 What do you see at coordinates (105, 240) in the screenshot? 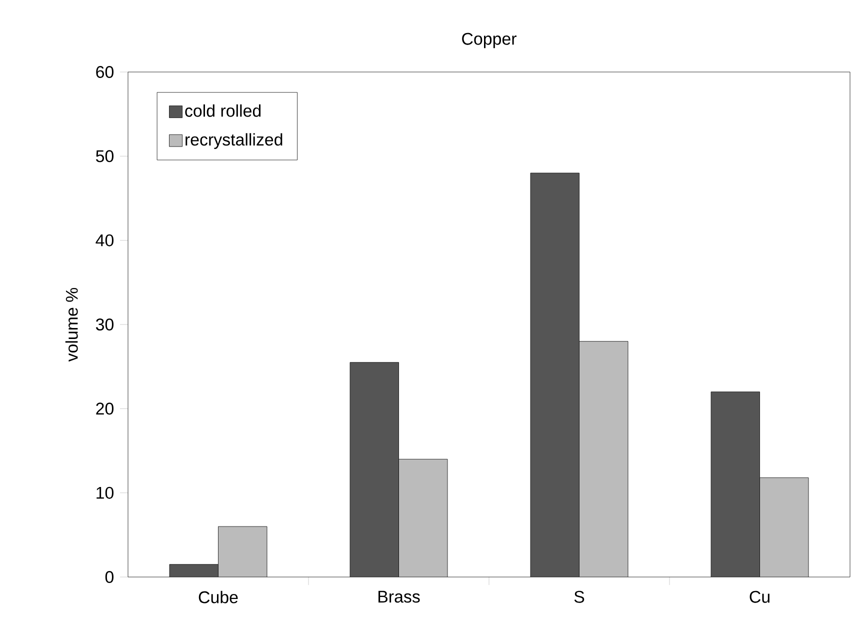
I see `y-tick-label: 40` at bounding box center [105, 240].